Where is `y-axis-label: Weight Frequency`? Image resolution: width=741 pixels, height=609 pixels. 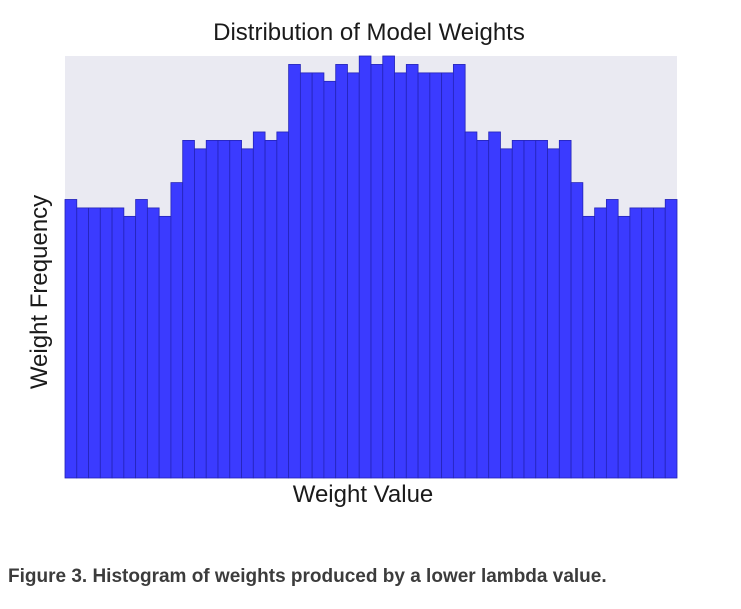
y-axis-label: Weight Frequency is located at coordinates (39, 292).